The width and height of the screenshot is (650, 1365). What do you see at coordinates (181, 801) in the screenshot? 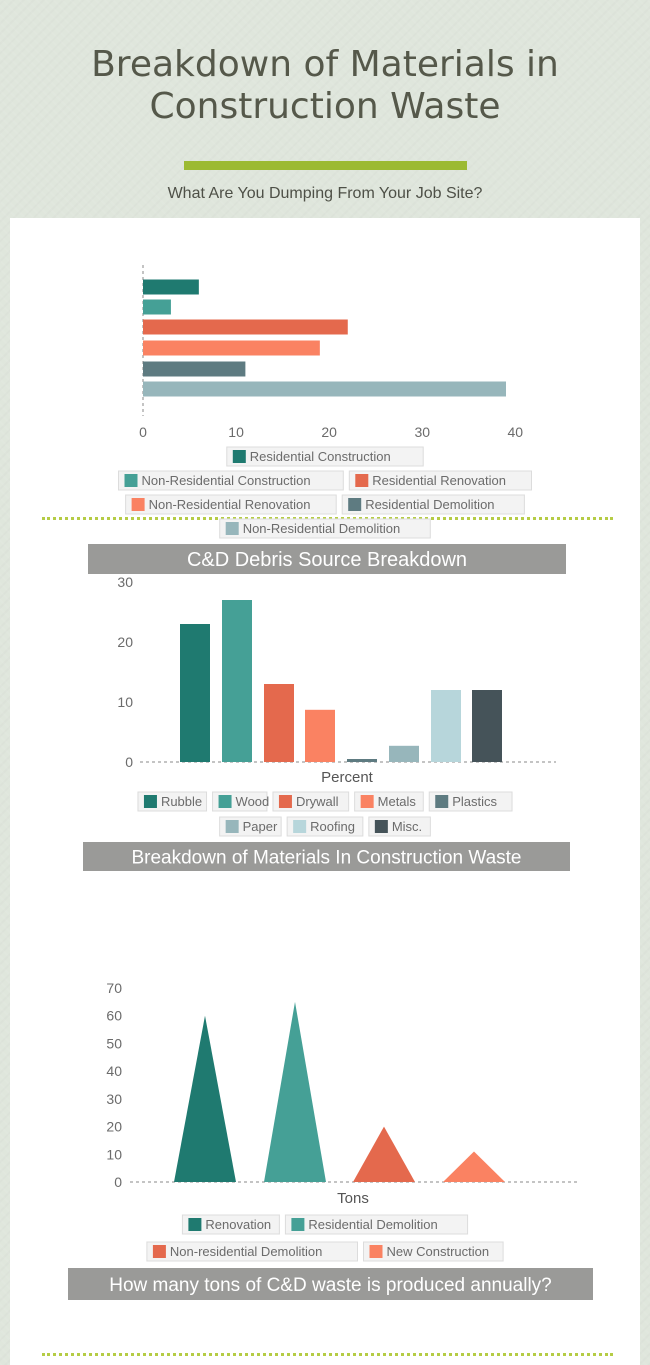
I see `legend-label-rubble: Rubble` at bounding box center [181, 801].